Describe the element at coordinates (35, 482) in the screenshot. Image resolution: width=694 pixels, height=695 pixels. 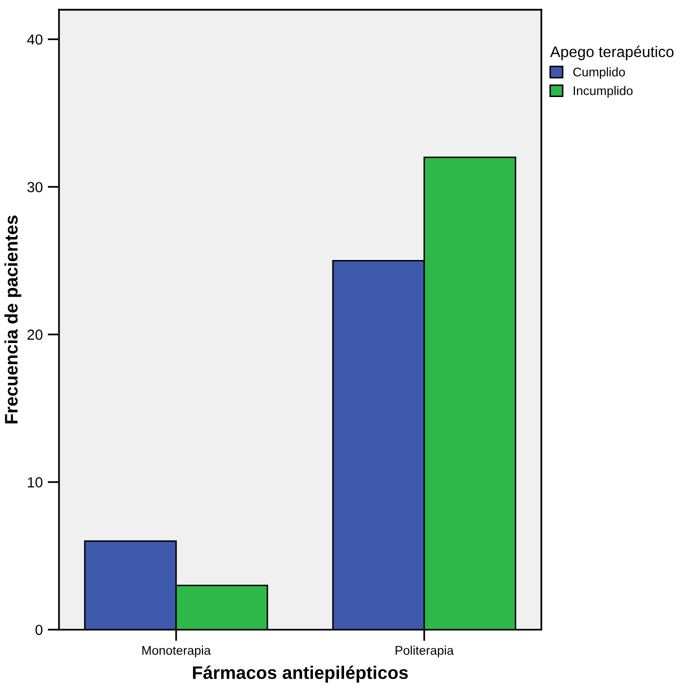
I see `y-tick-label: 10` at that location.